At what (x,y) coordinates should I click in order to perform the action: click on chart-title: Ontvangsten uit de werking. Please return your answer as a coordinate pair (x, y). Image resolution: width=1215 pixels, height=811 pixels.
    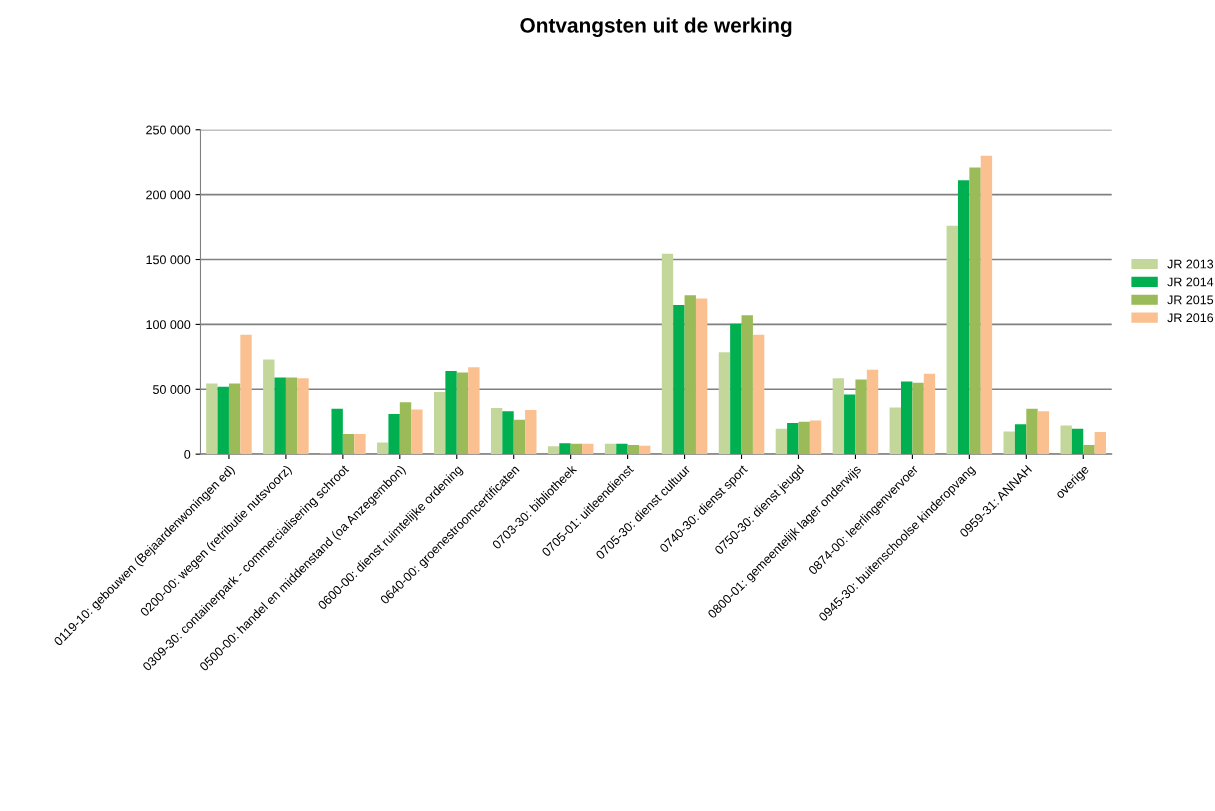
    Looking at the image, I should click on (656, 27).